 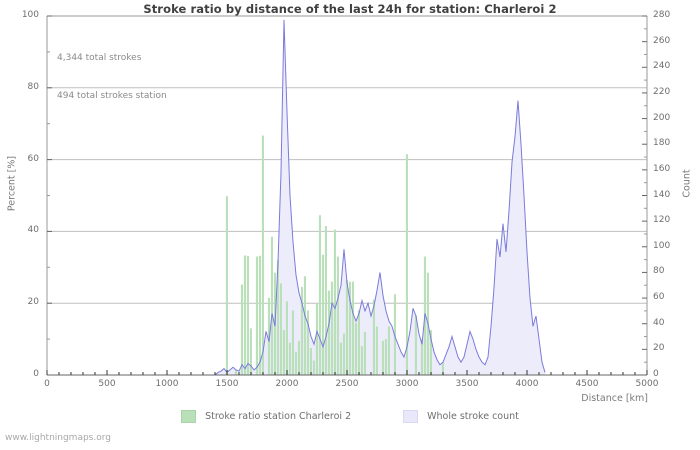 I want to click on y-right-tick-label: 180, so click(x=662, y=143).